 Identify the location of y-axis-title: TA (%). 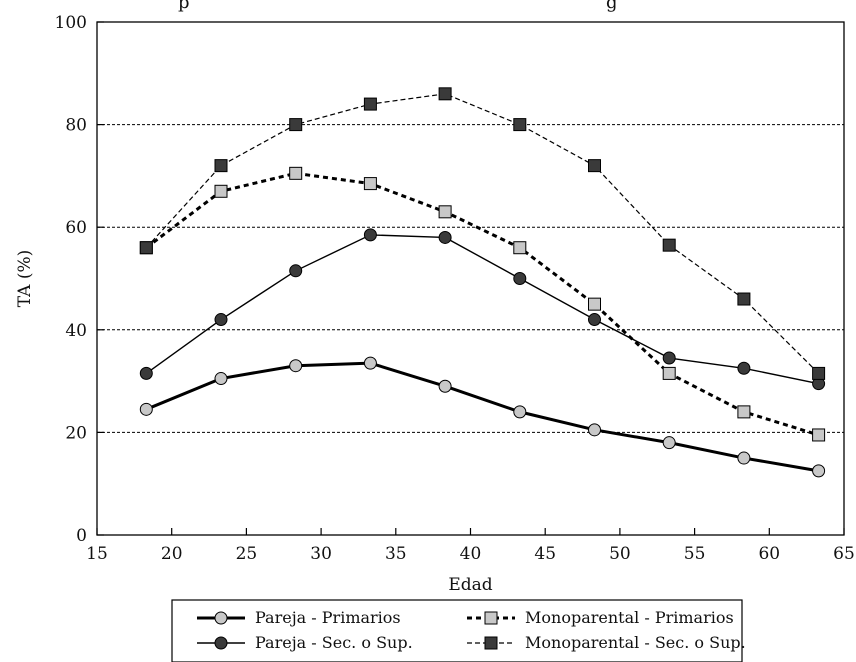
(25, 279).